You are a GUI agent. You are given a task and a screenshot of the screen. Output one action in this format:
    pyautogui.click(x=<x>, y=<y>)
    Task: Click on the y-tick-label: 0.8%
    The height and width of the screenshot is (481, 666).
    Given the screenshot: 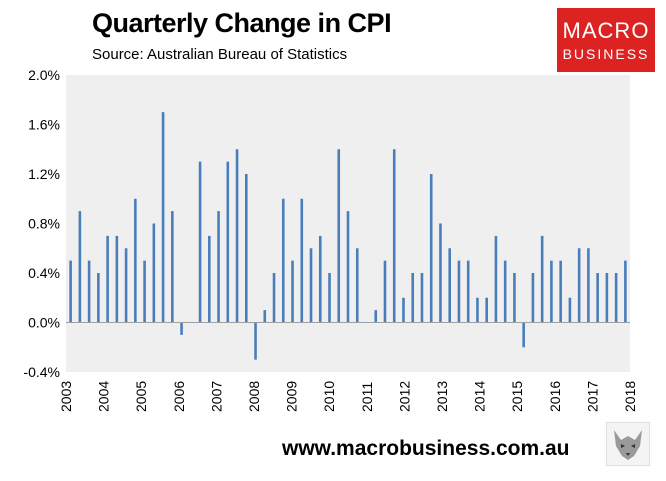 What is the action you would take?
    pyautogui.click(x=44, y=224)
    